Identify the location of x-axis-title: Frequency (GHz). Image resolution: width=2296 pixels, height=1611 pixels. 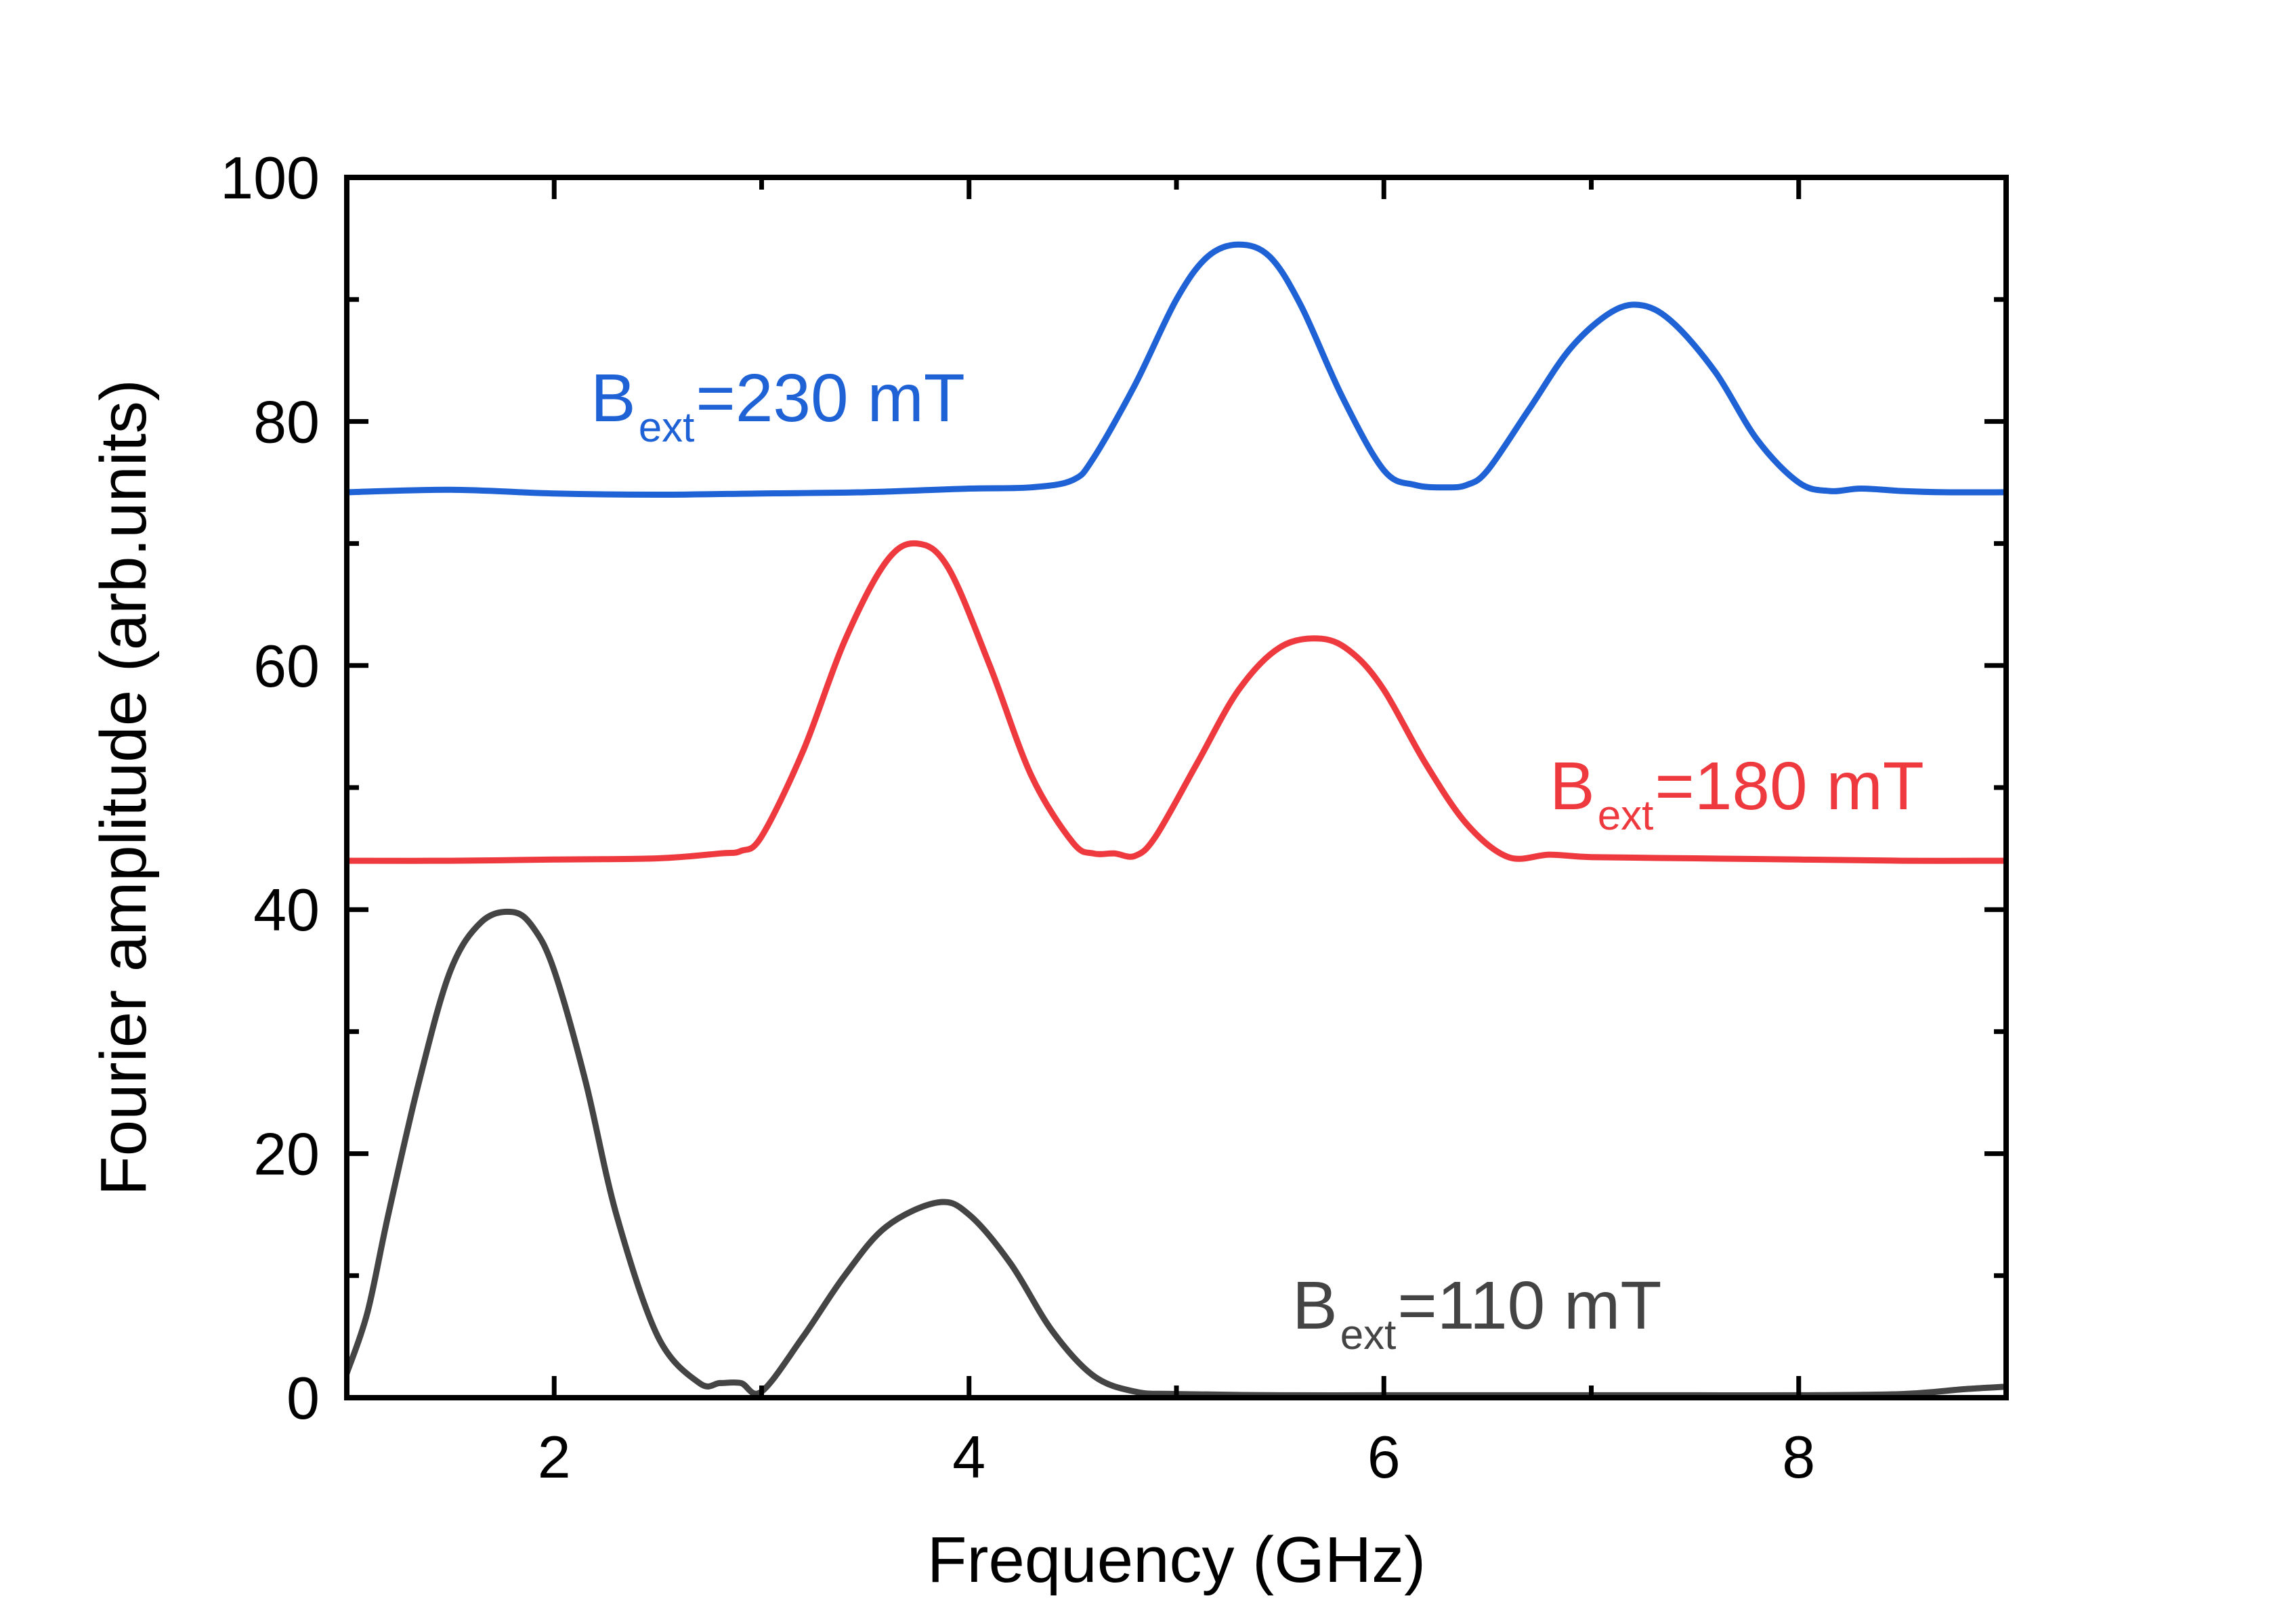
(1176, 1560).